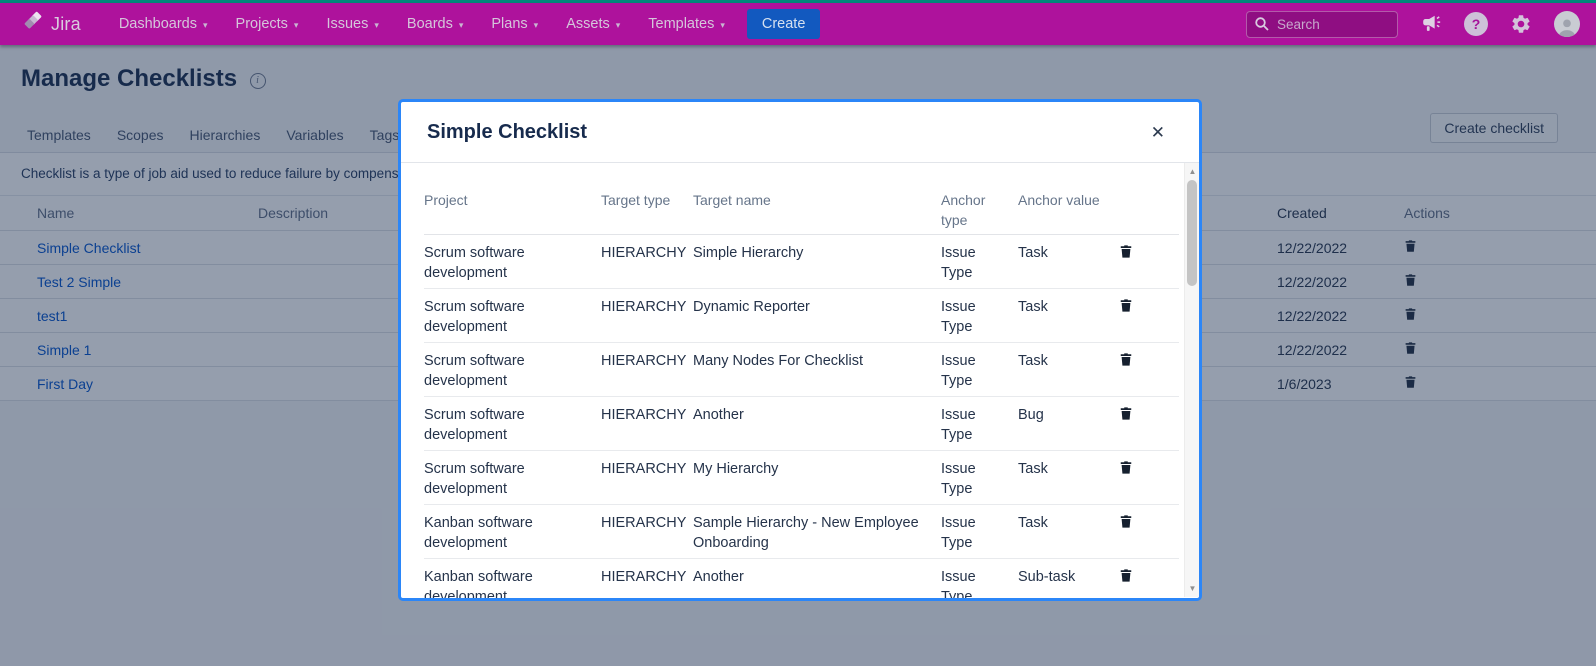 The width and height of the screenshot is (1596, 666). What do you see at coordinates (1192, 171) in the screenshot?
I see `scroll-up-icon: ▲` at bounding box center [1192, 171].